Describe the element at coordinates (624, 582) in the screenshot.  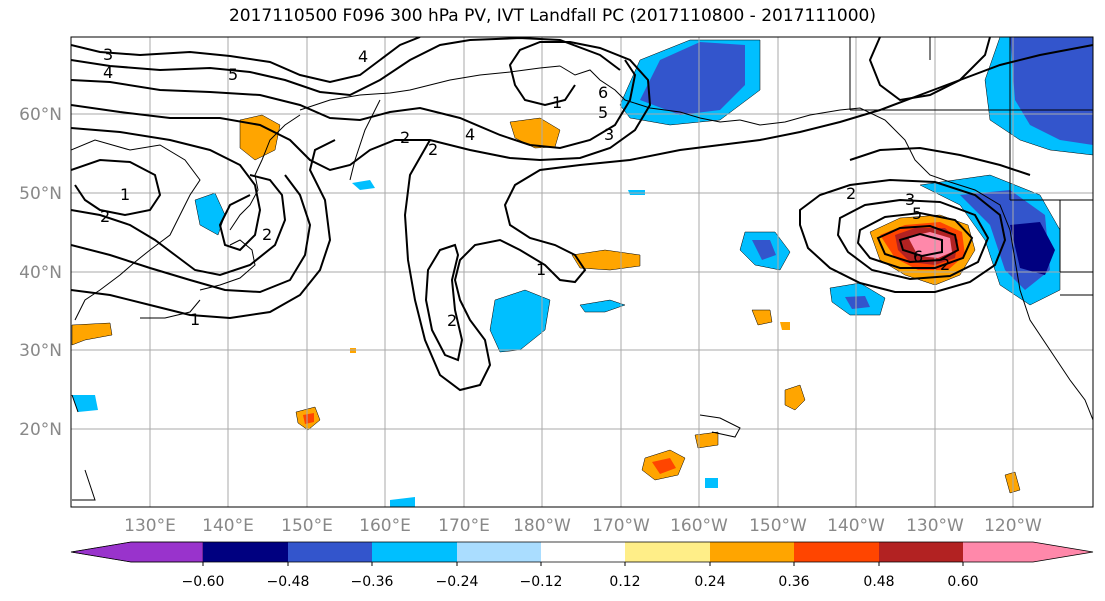
I see `colorbar-tick-label: 0.12` at that location.